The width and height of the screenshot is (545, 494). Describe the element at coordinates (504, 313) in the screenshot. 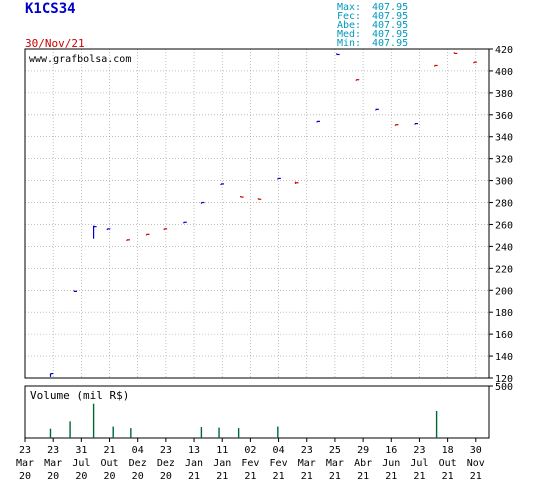

I see `y-tick-label: 180` at that location.